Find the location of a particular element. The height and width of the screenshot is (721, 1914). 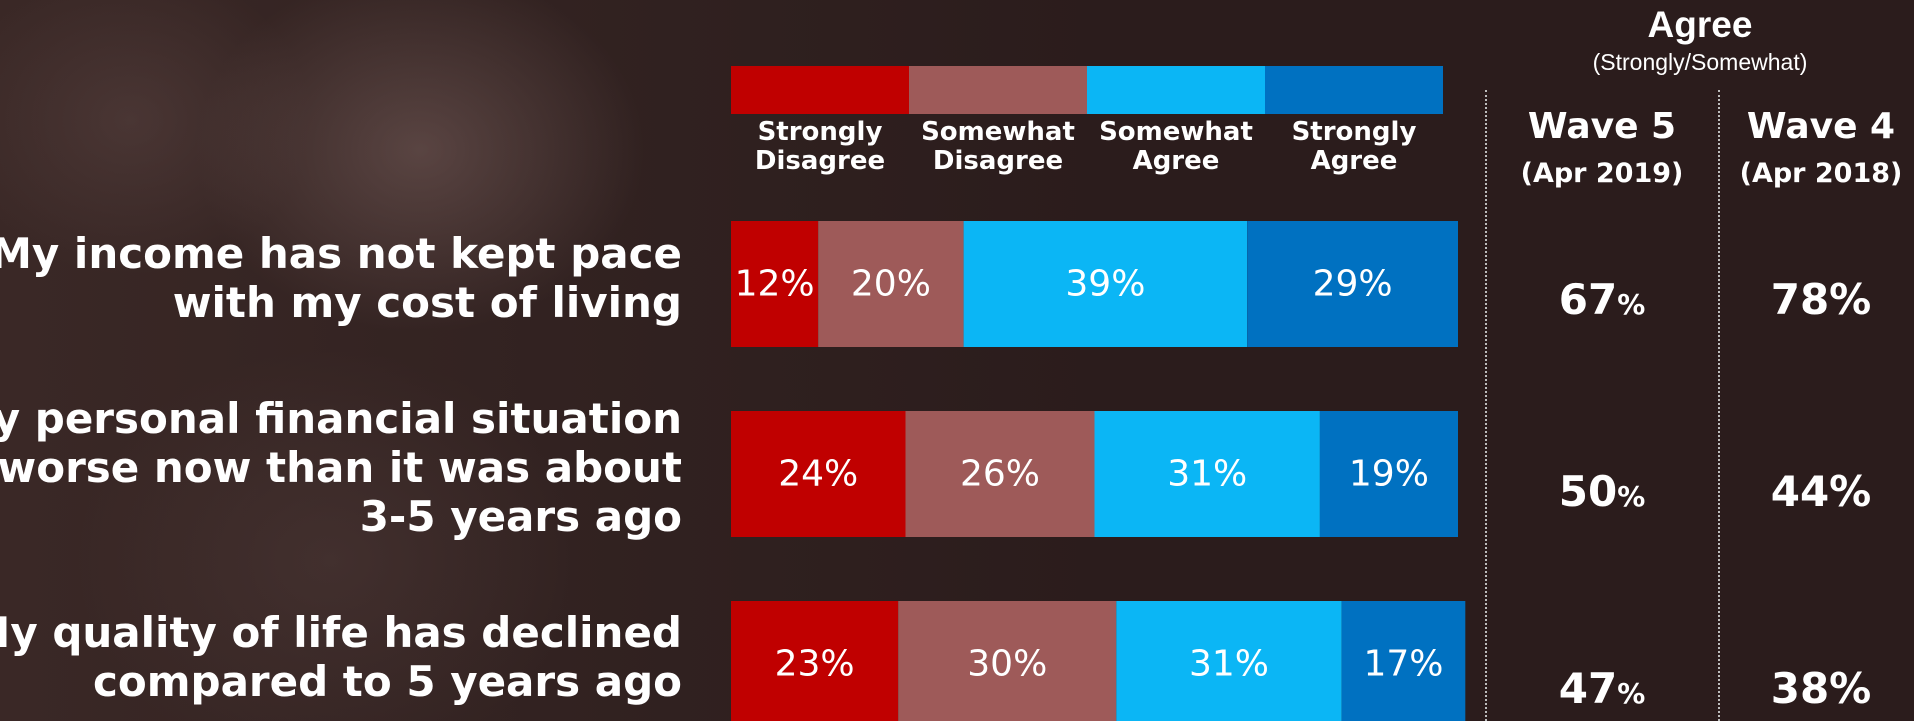

bar-data-label: 12% is located at coordinates (775, 284).